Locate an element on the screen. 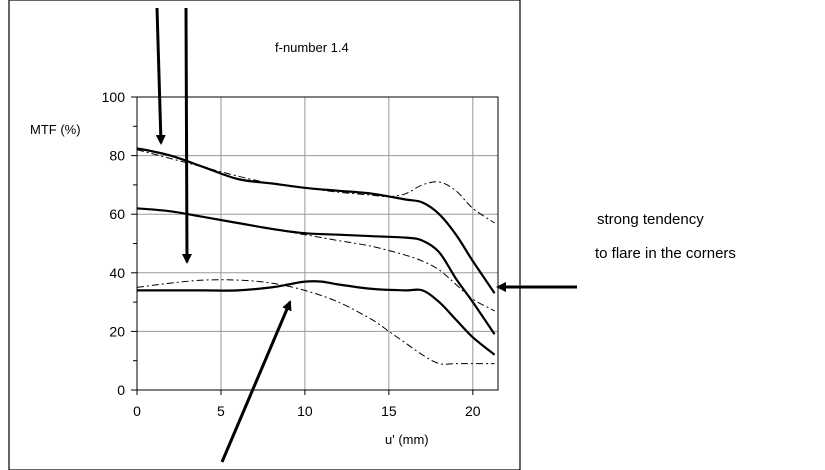 Image resolution: width=825 pixels, height=470 pixels. y-tick-label: 20 is located at coordinates (117, 331).